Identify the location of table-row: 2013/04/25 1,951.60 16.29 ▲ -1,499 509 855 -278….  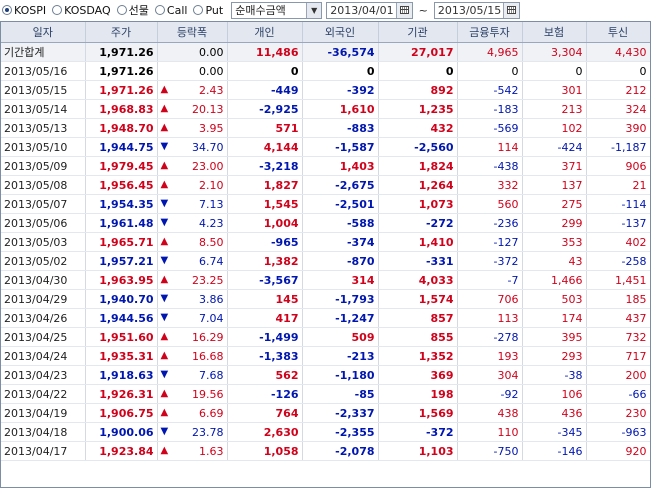
(325, 337).